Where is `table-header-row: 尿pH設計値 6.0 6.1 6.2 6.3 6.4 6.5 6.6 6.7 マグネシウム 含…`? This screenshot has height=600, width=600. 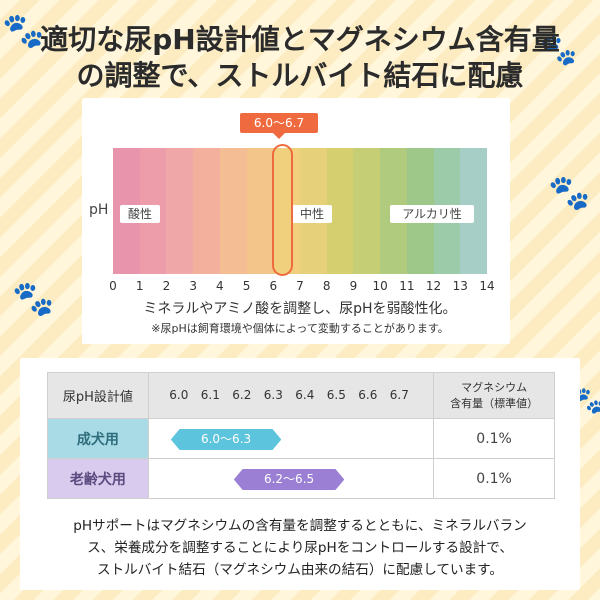
table-header-row: 尿pH設計値 6.0 6.1 6.2 6.3 6.4 6.5 6.6 6.7 マグネシウム 含… is located at coordinates (301, 395).